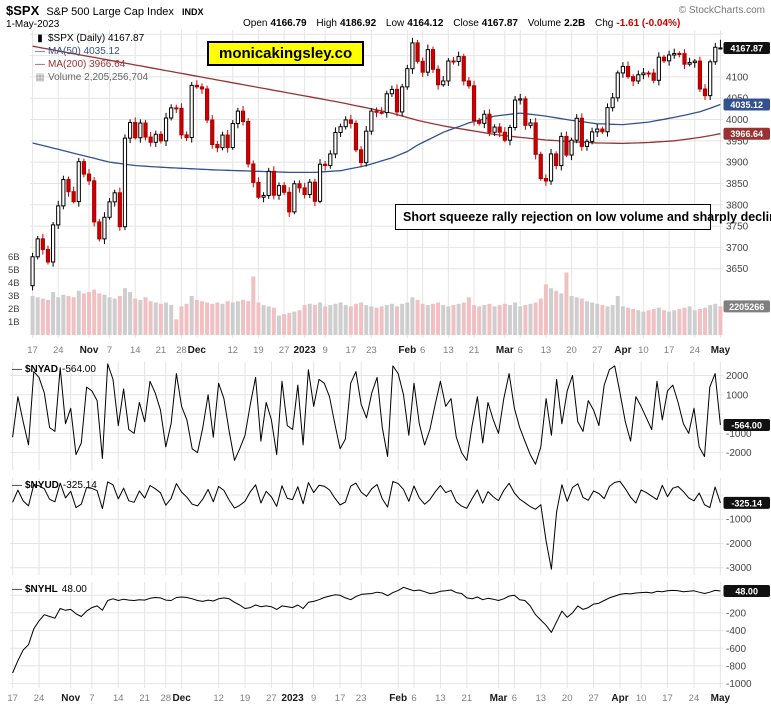 This screenshot has width=771, height=710. Describe the element at coordinates (54, 369) in the screenshot. I see `nyad-legend: — $NYAD -564.00` at that location.